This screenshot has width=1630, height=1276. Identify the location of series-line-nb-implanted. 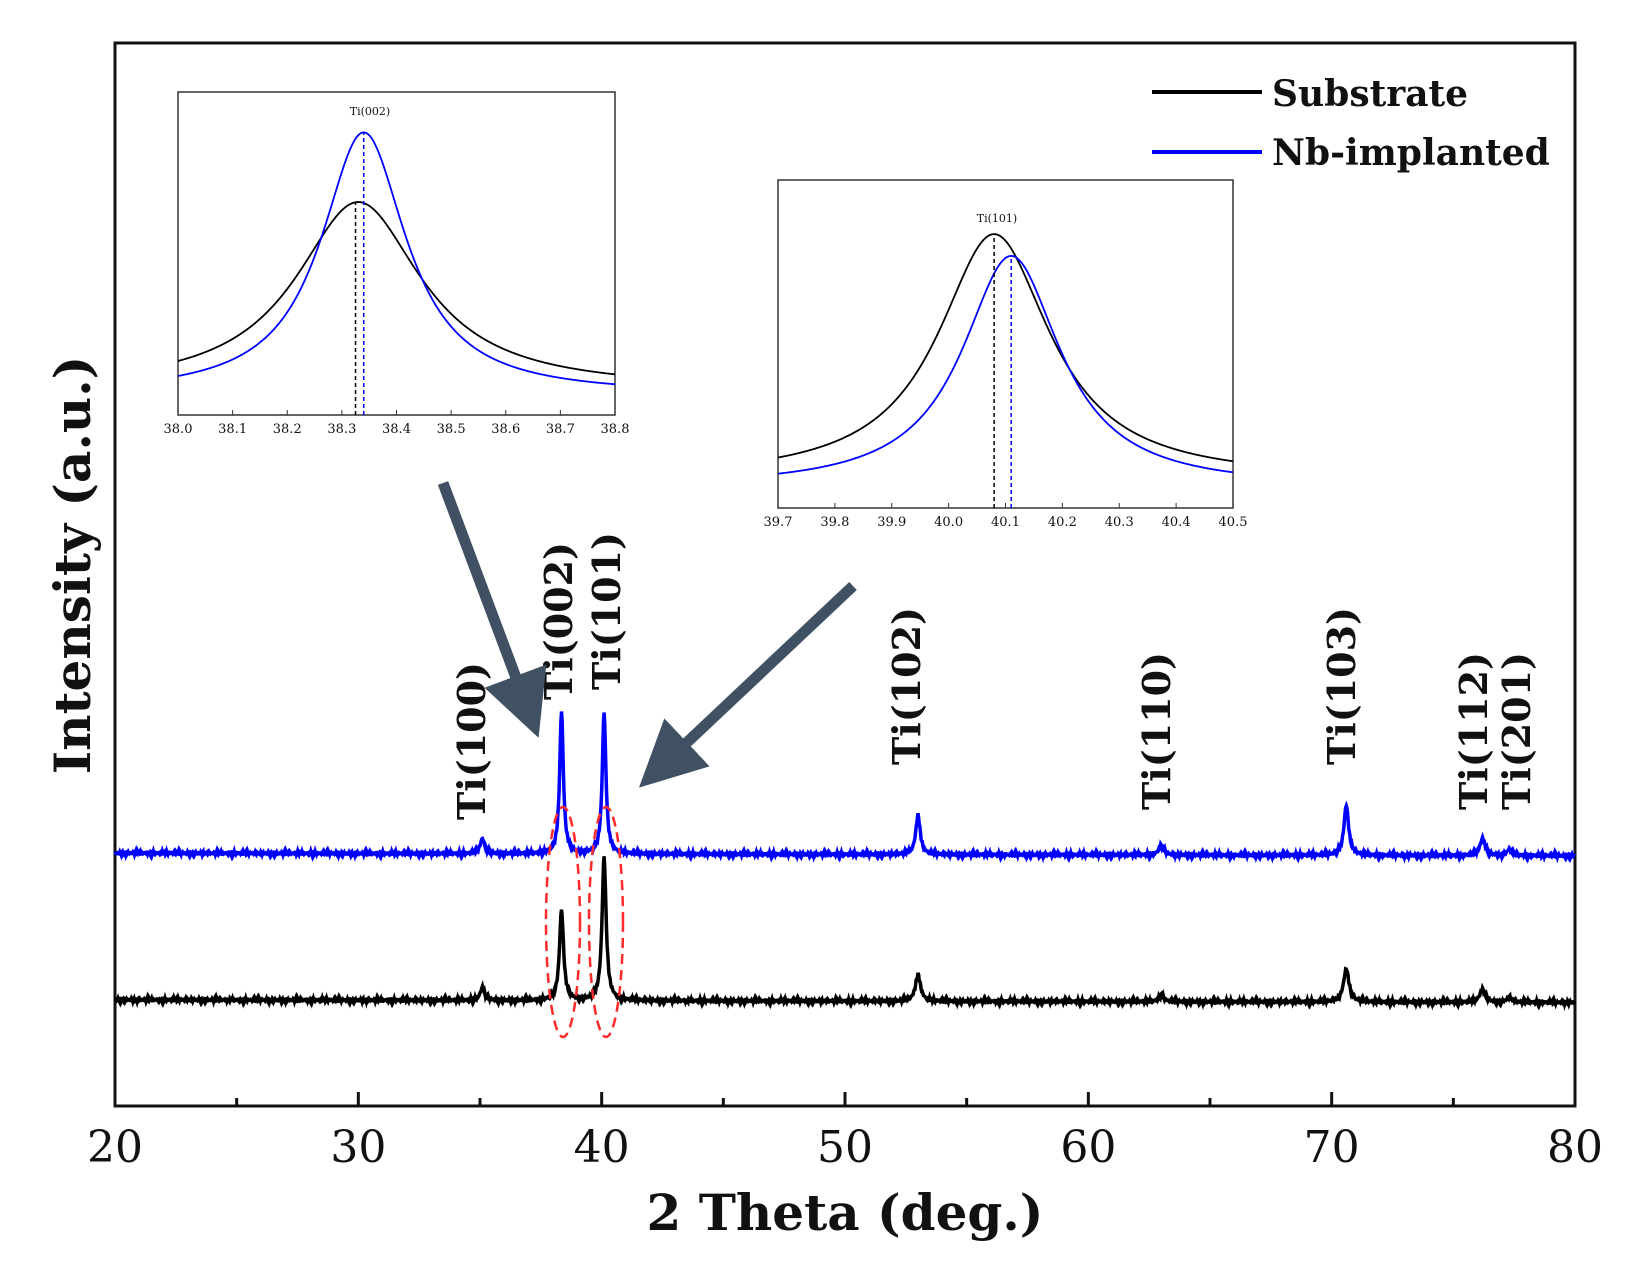
(845, 788).